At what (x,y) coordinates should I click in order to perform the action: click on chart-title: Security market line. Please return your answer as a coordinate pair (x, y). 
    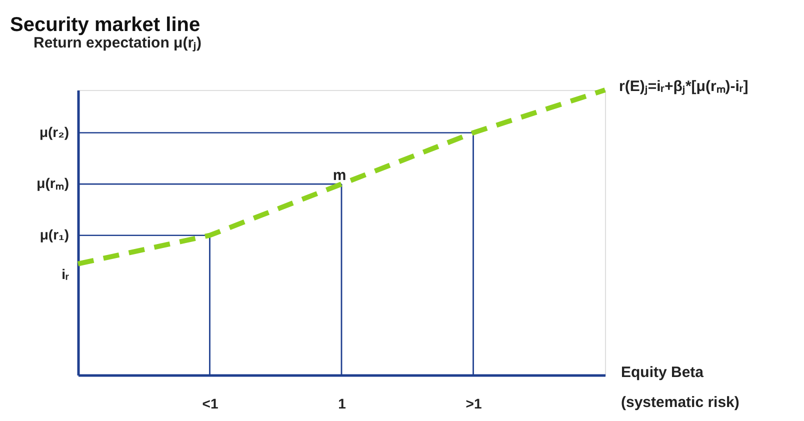
    Looking at the image, I should click on (105, 25).